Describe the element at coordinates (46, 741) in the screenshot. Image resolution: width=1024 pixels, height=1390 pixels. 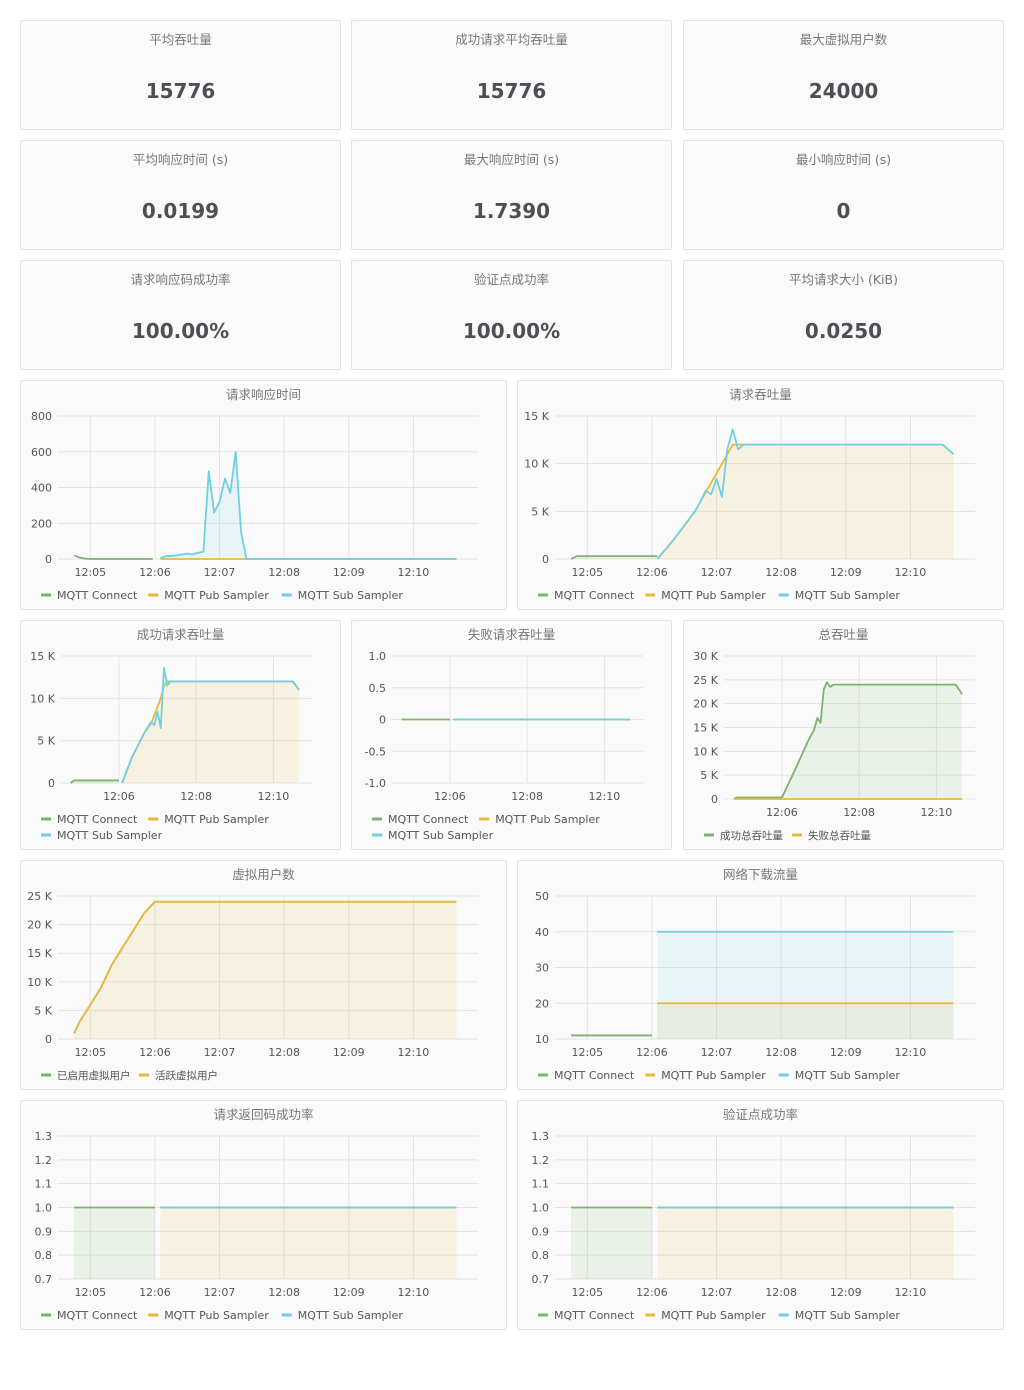
I see `y-tick-label: 5 K` at that location.